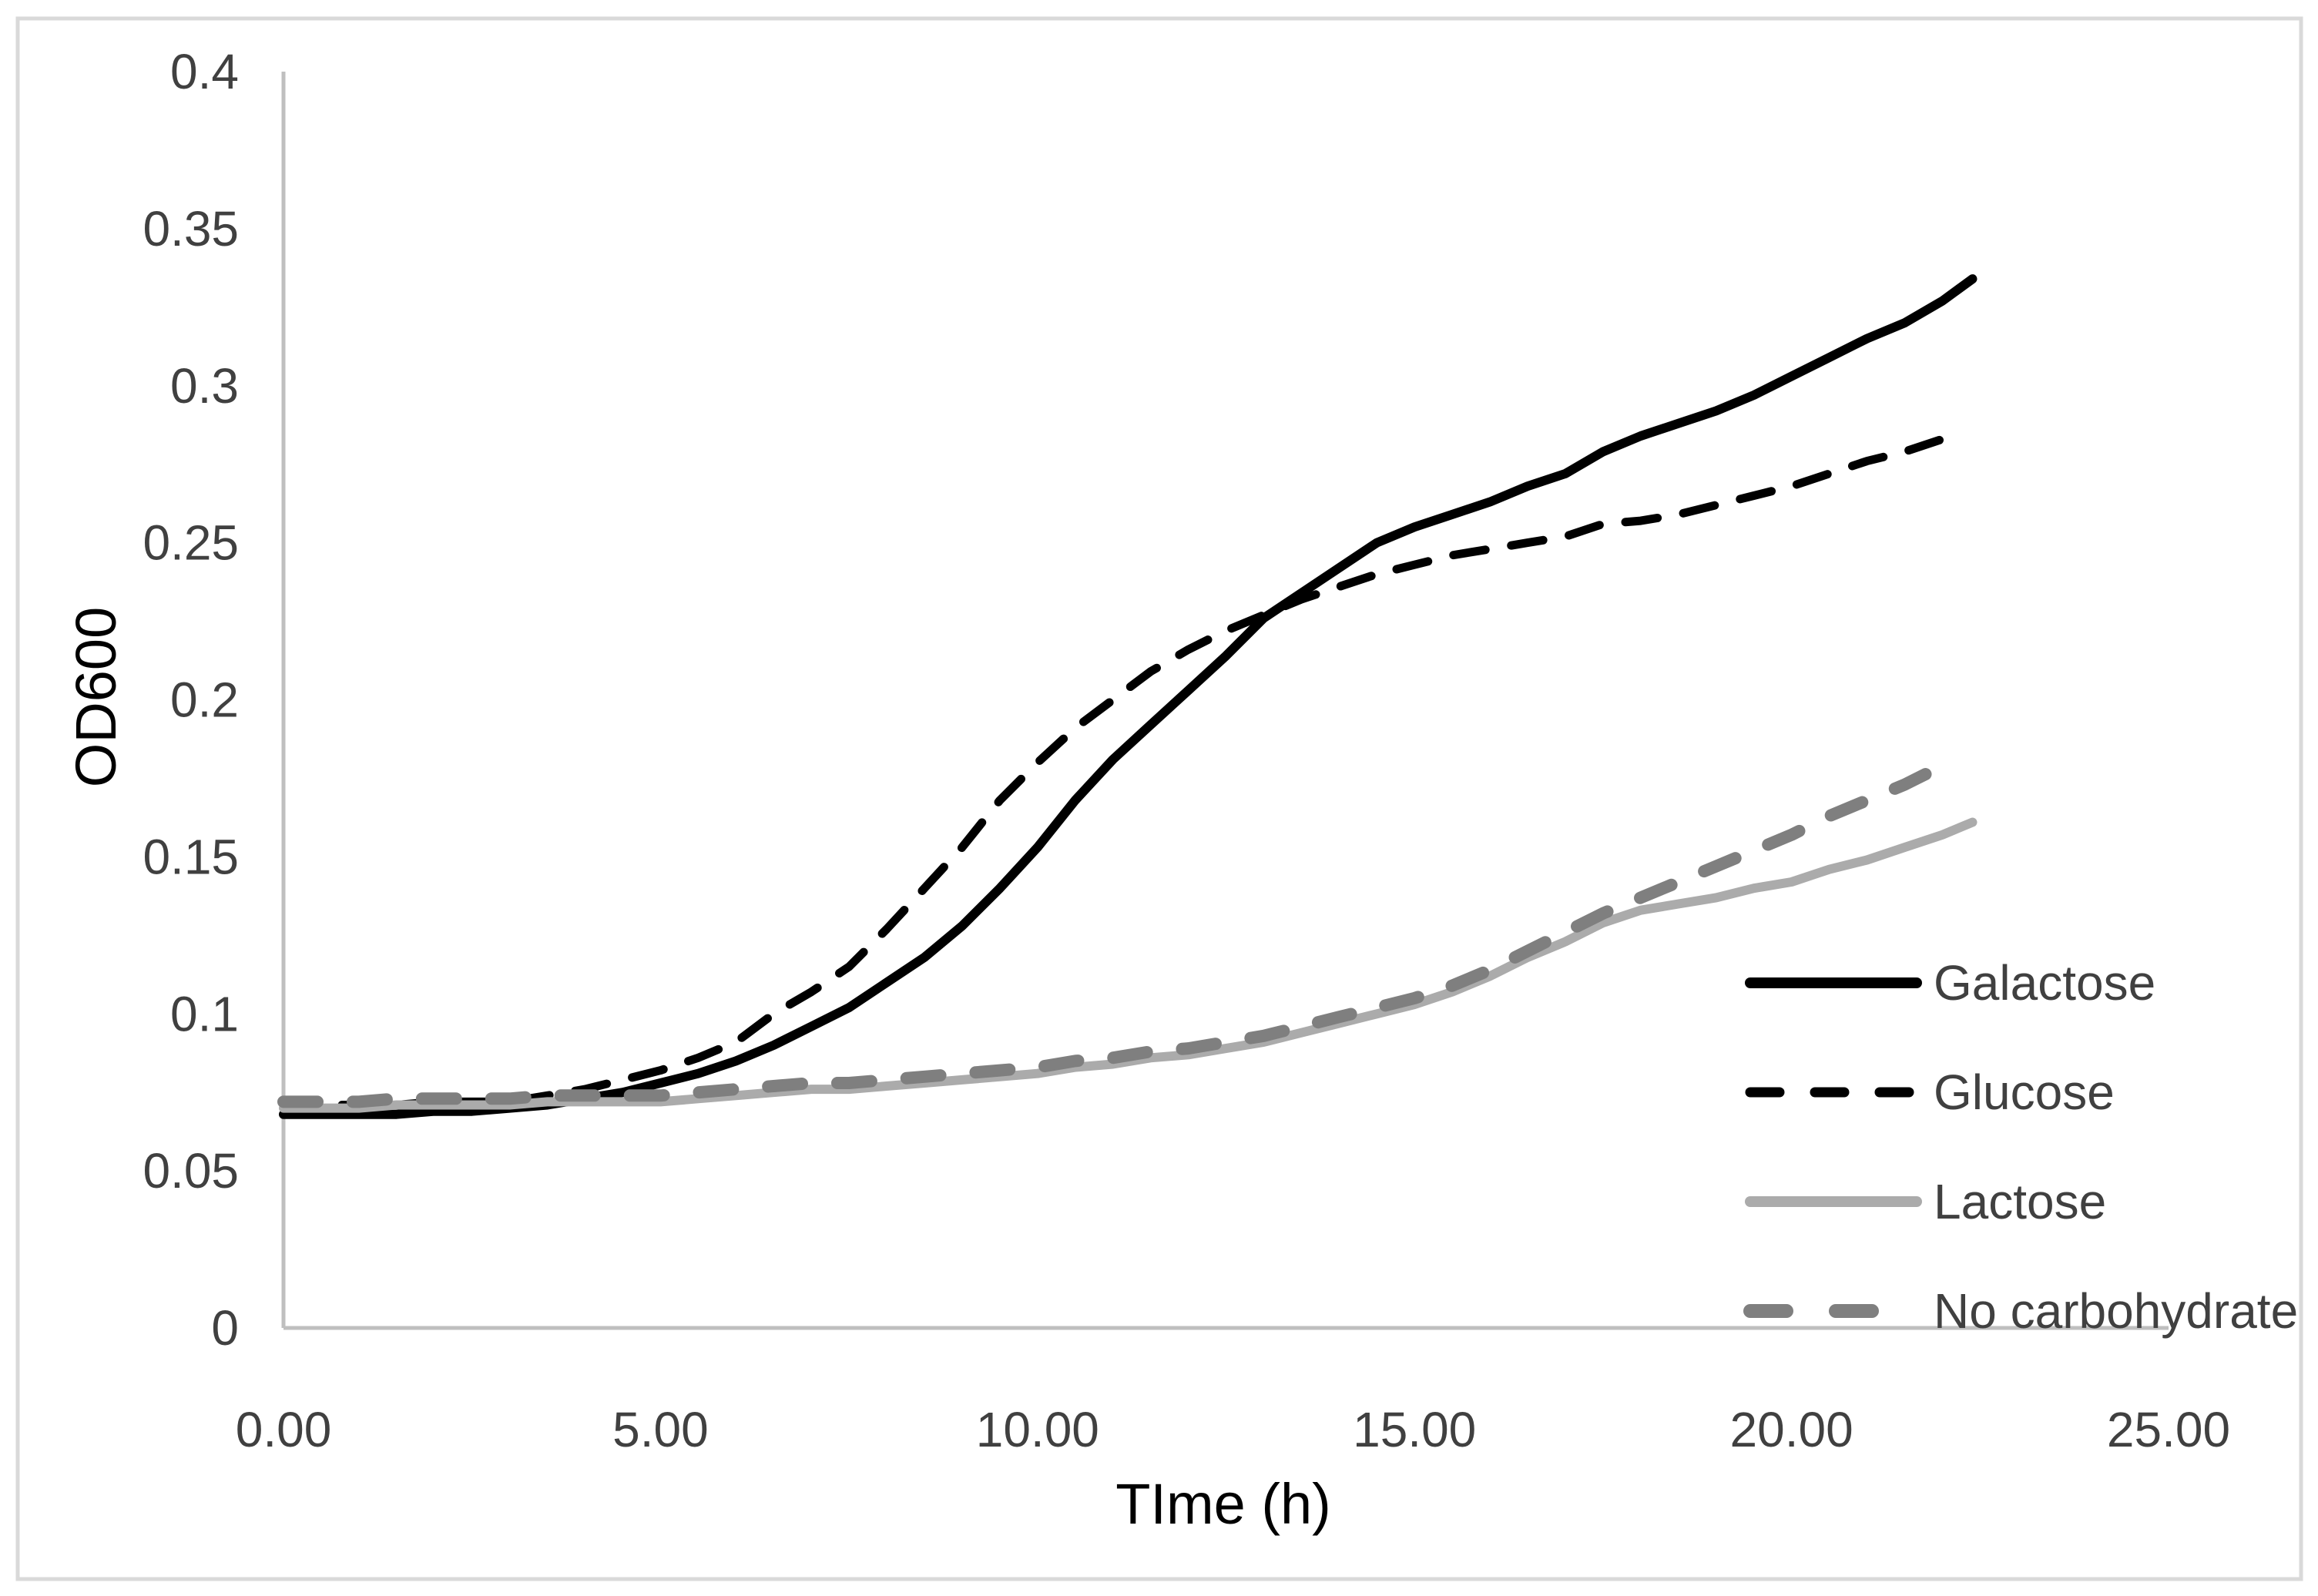 Image resolution: width=2318 pixels, height=1596 pixels. What do you see at coordinates (1223, 1504) in the screenshot?
I see `x-axis-title: TIme (h)` at bounding box center [1223, 1504].